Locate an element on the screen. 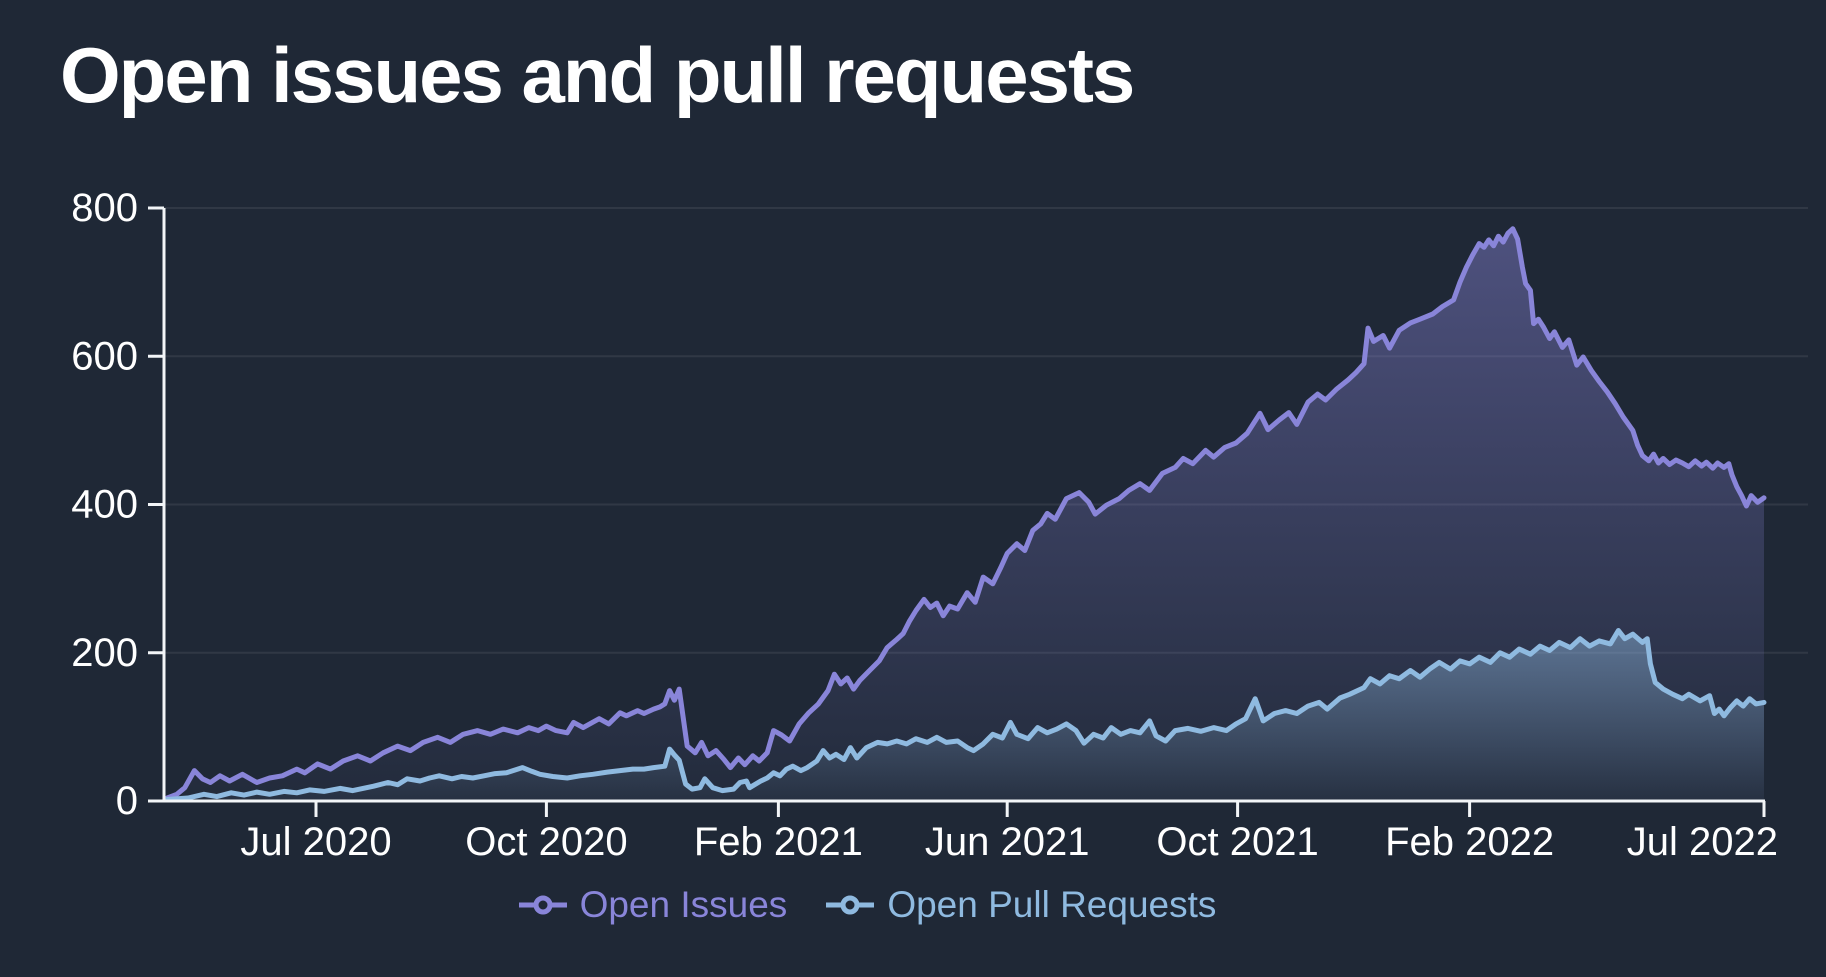  y-tick-label: 600 is located at coordinates (104, 356).